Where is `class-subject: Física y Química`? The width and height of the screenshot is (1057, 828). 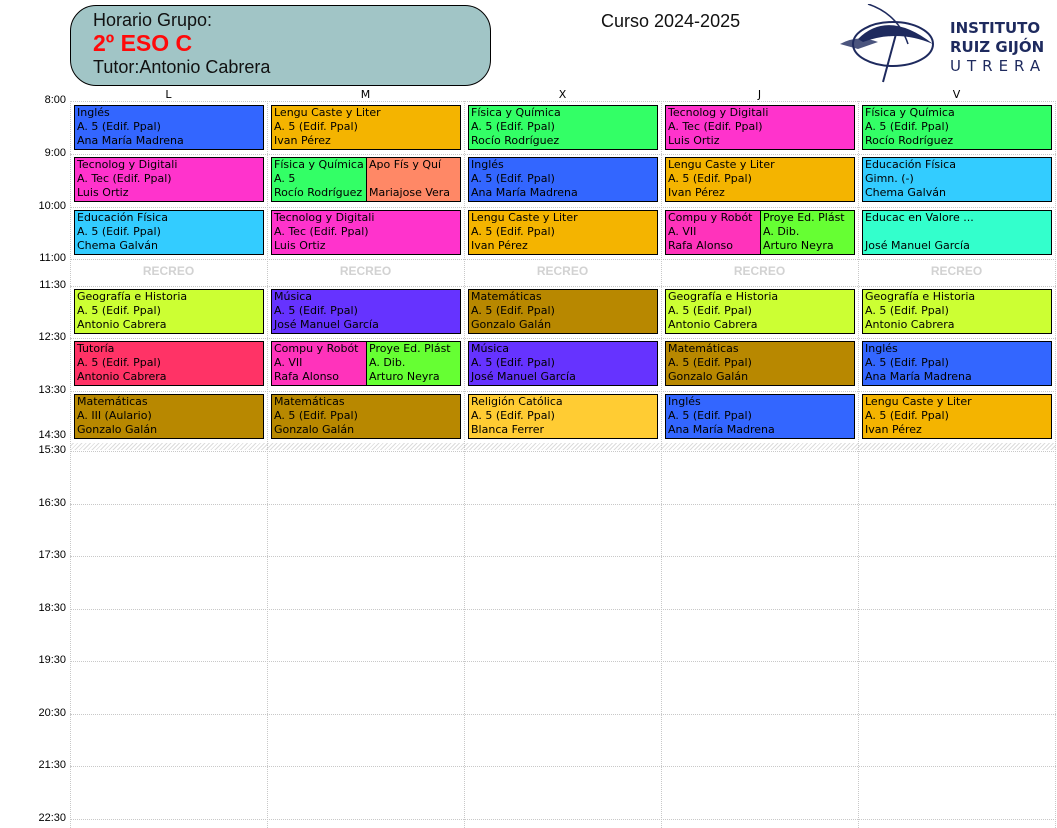
class-subject: Física y Química is located at coordinates (910, 112).